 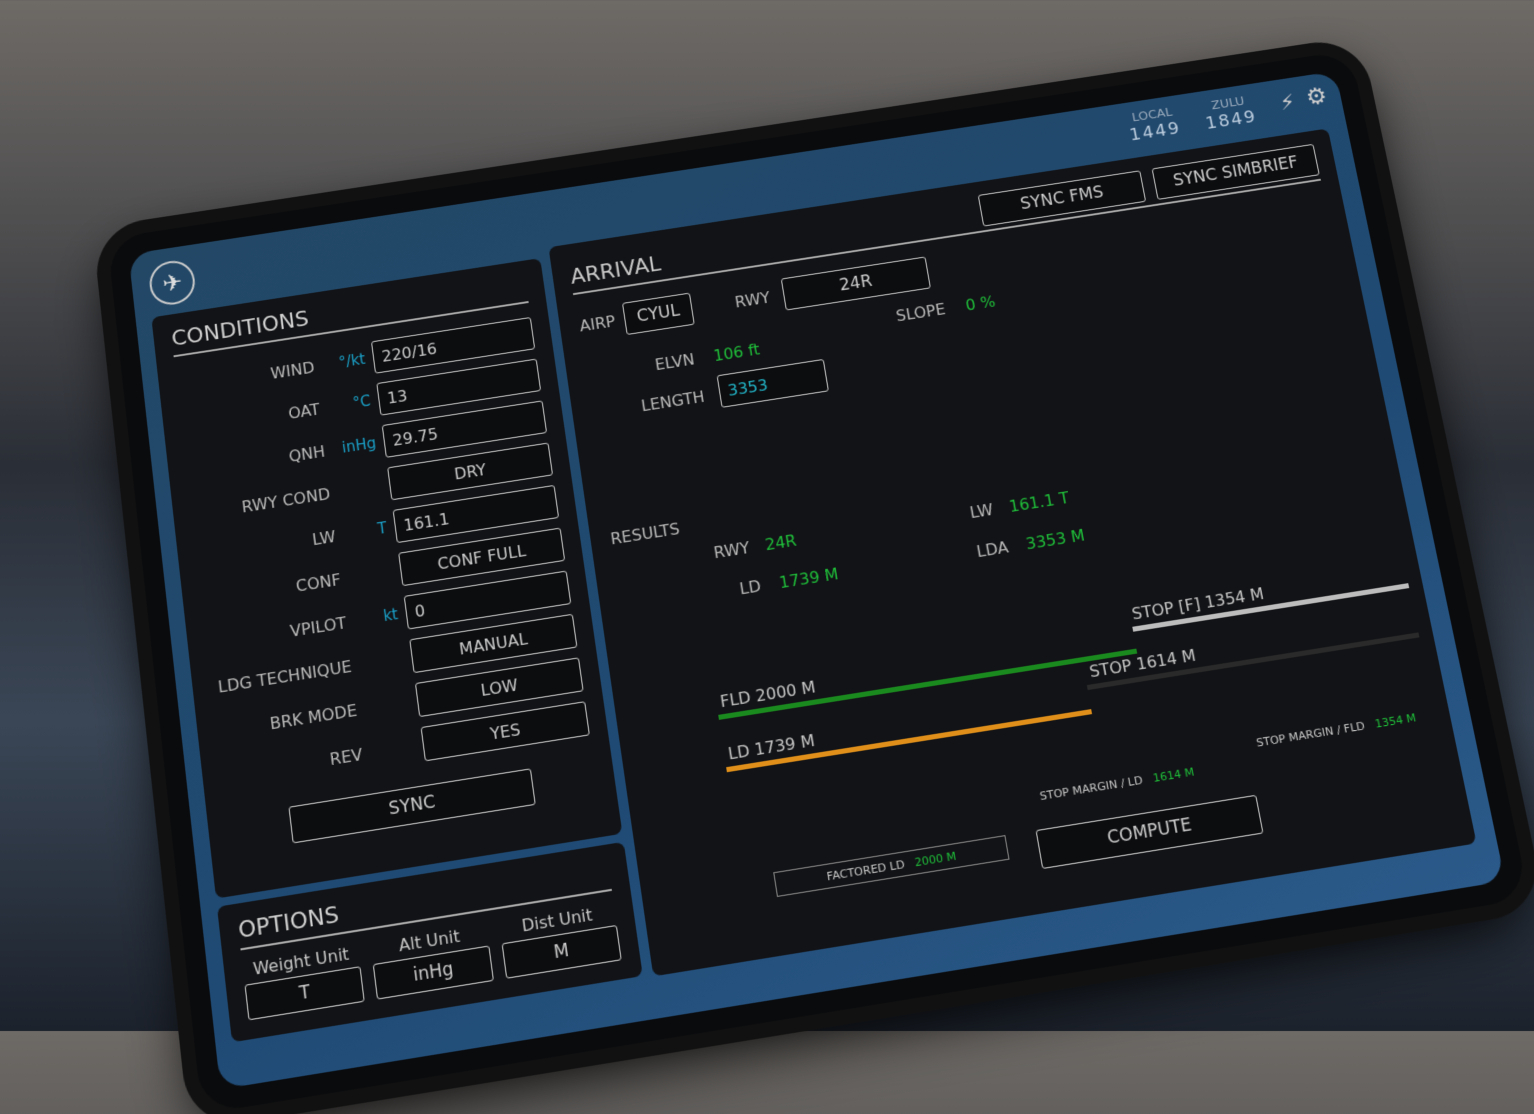 What do you see at coordinates (772, 383) in the screenshot?
I see `length-field: 3353` at bounding box center [772, 383].